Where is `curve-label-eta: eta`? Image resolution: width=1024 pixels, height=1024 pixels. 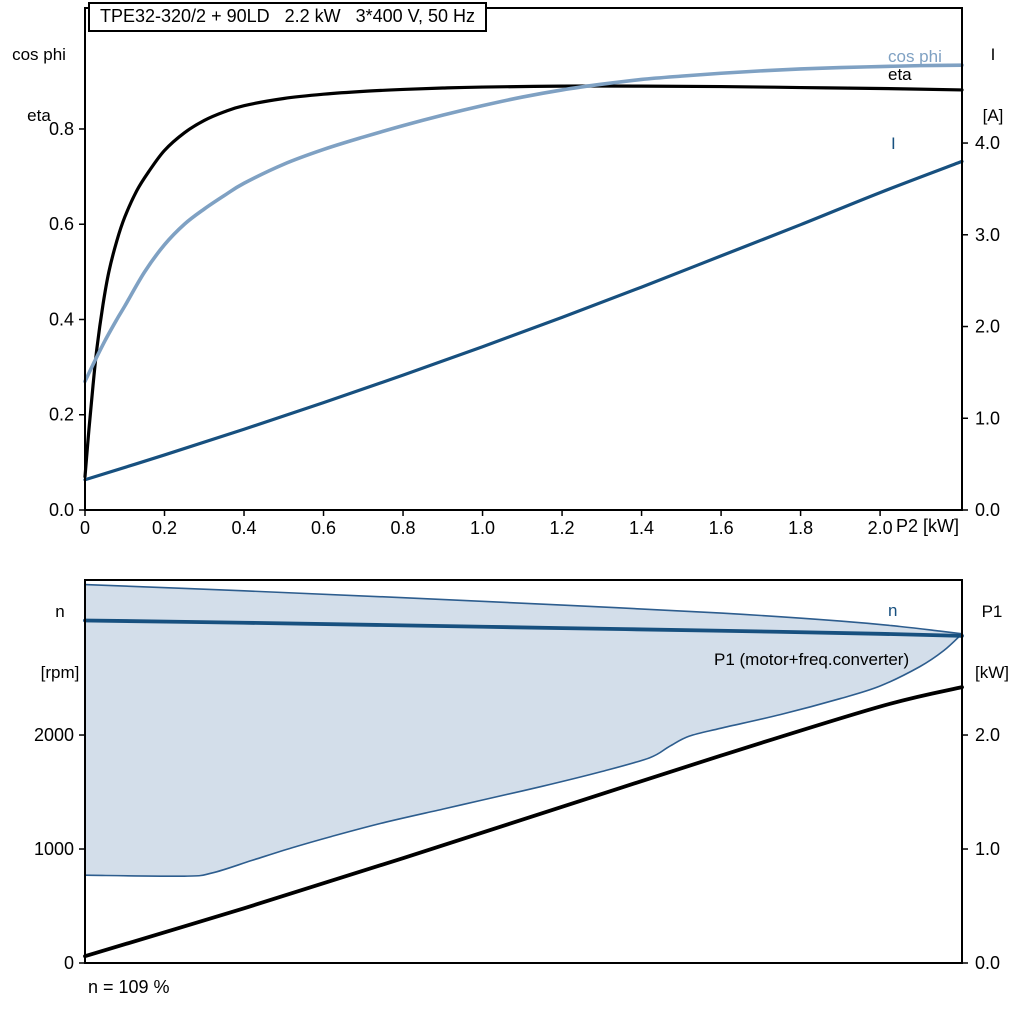
curve-label-eta: eta is located at coordinates (900, 74).